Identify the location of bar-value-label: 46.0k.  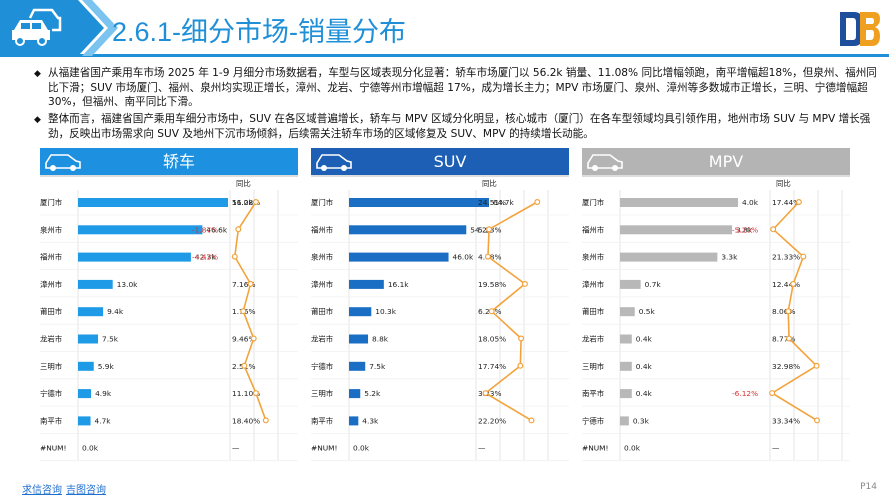
(463, 257).